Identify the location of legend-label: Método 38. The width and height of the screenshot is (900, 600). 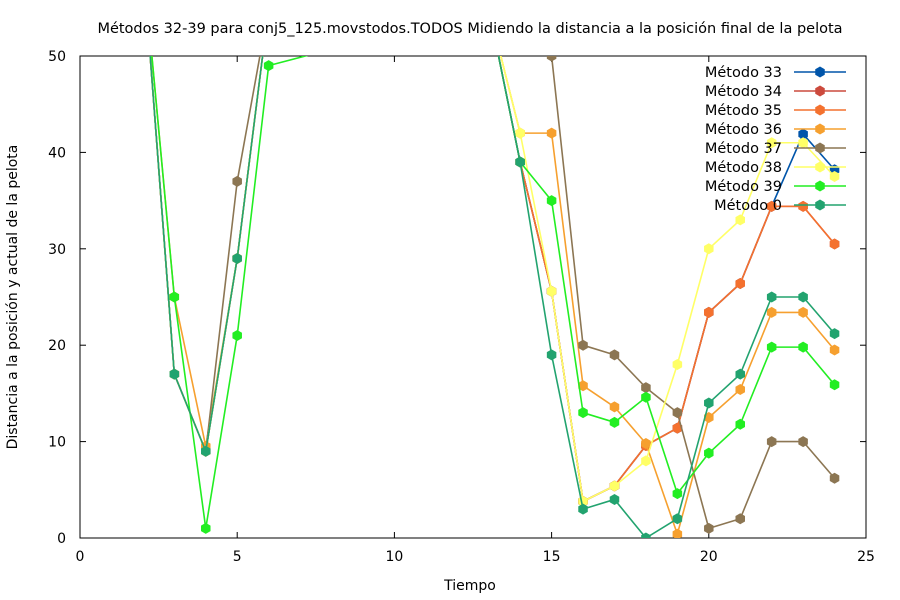
(743, 168).